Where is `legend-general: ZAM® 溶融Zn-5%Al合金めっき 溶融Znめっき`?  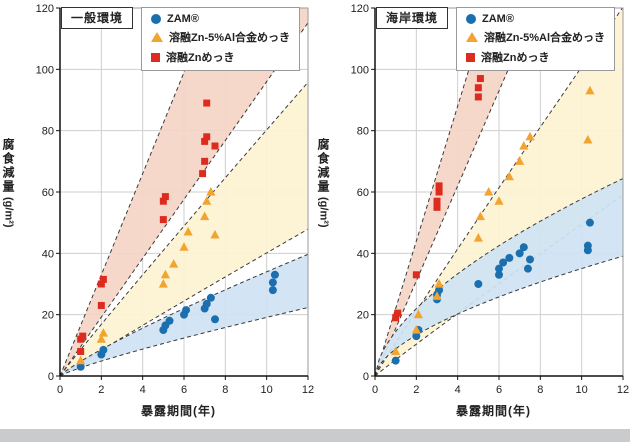
legend-general: ZAM® 溶融Zn-5%Al合金めっき 溶融Znめっき is located at coordinates (220, 39).